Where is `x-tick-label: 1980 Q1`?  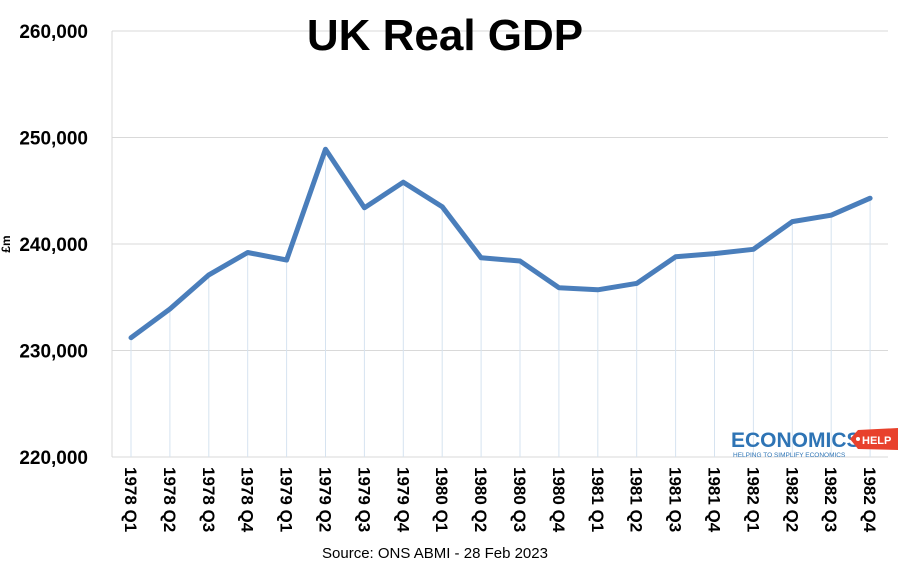
x-tick-label: 1980 Q1 is located at coordinates (441, 499).